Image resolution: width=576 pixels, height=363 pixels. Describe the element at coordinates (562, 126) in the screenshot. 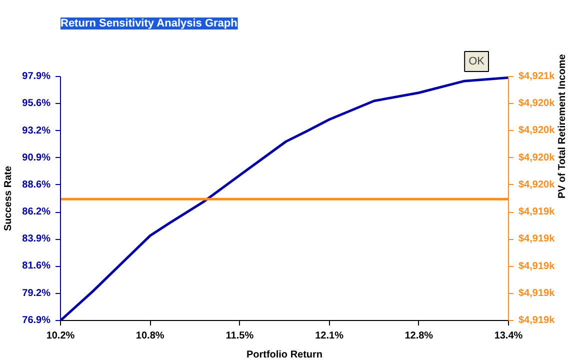

I see `y2-axis-title: PV of Total Retirement Income` at that location.